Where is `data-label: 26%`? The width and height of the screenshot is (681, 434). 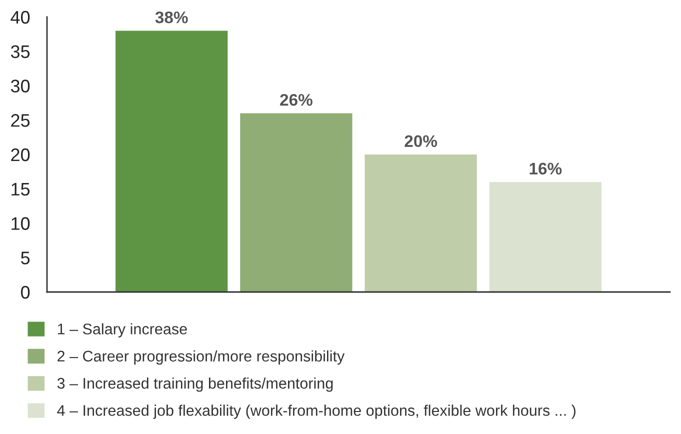
data-label: 26% is located at coordinates (296, 100).